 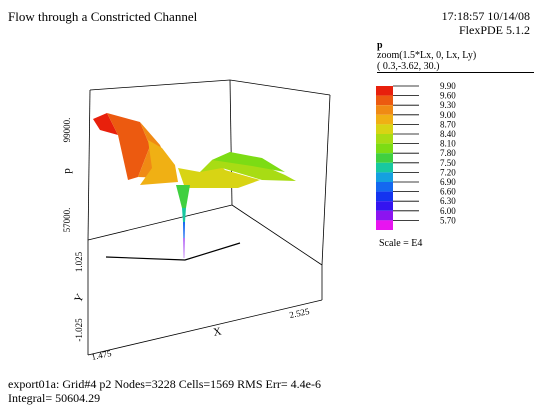 What do you see at coordinates (494, 30) in the screenshot?
I see `software-version: FlexPDE 5.1.2` at bounding box center [494, 30].